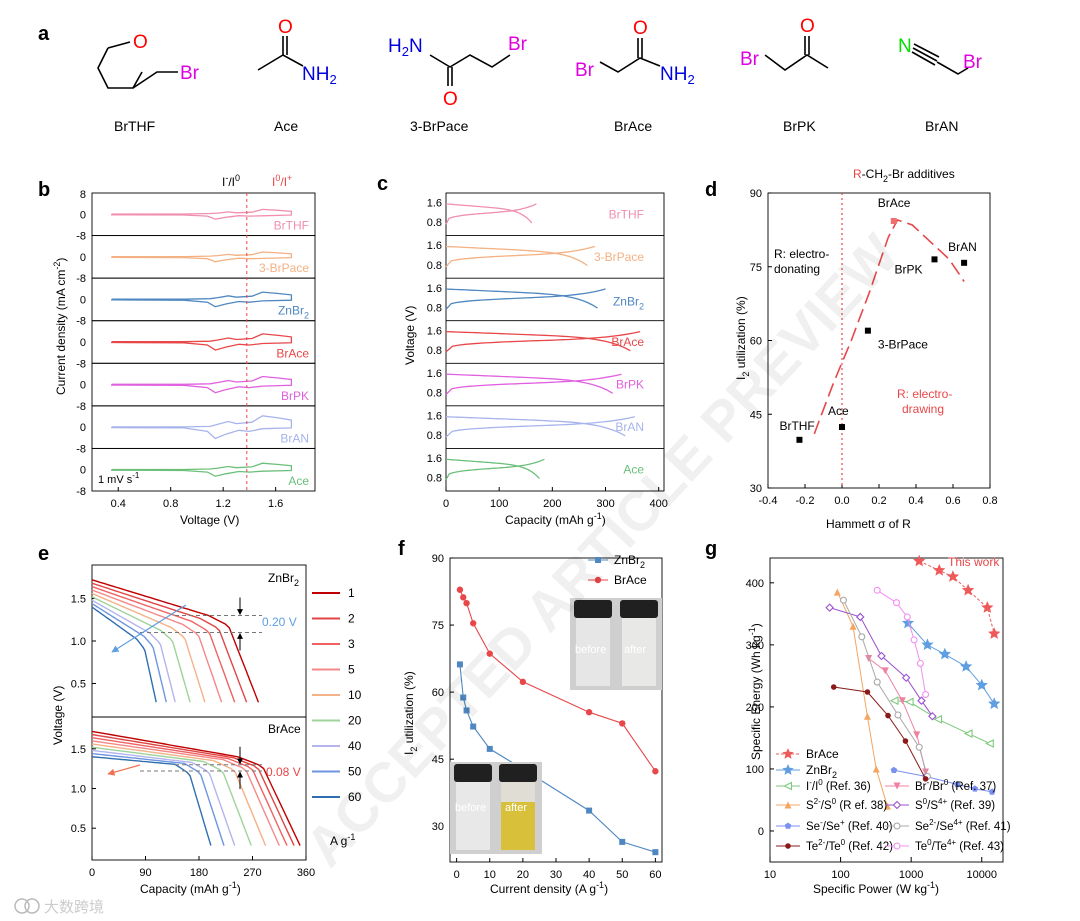 The width and height of the screenshot is (1080, 921). What do you see at coordinates (826, 806) in the screenshot?
I see `g-legend-mid: /S` at bounding box center [826, 806].